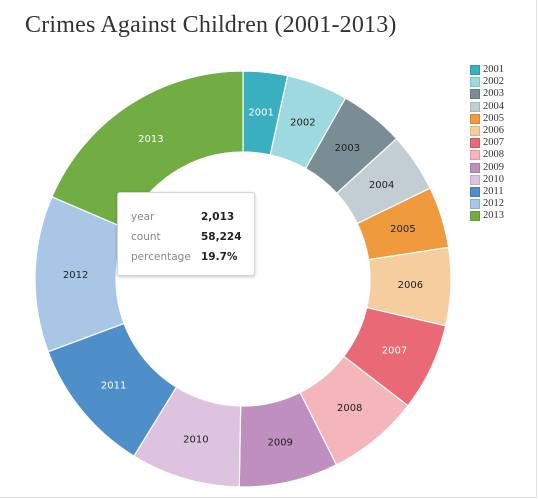  I want to click on tooltip-key: percentage, so click(161, 257).